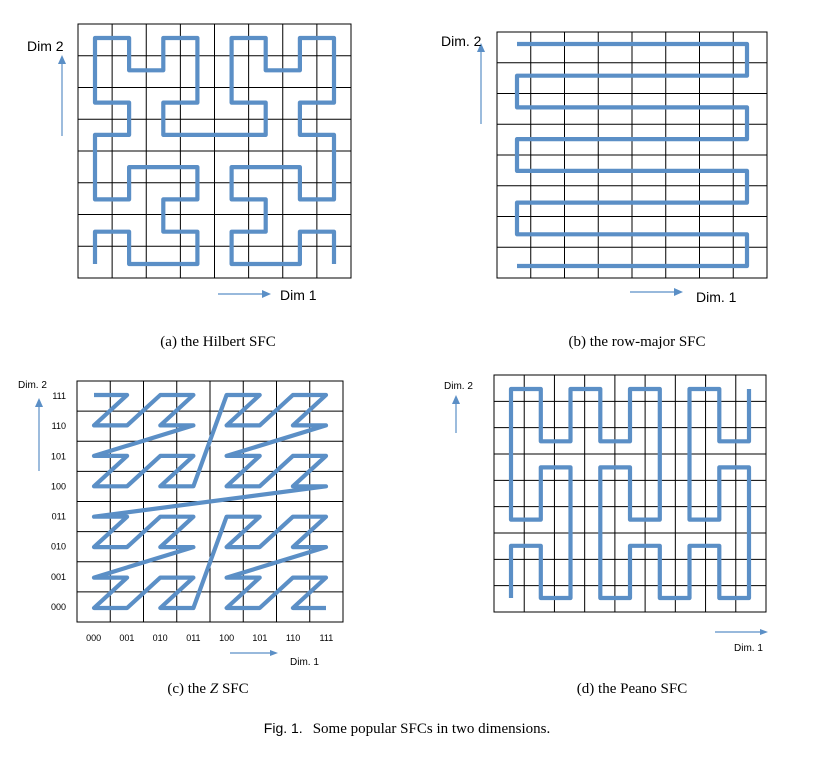  Describe the element at coordinates (58, 456) in the screenshot. I see `z-order-y-tick-label: 101` at that location.